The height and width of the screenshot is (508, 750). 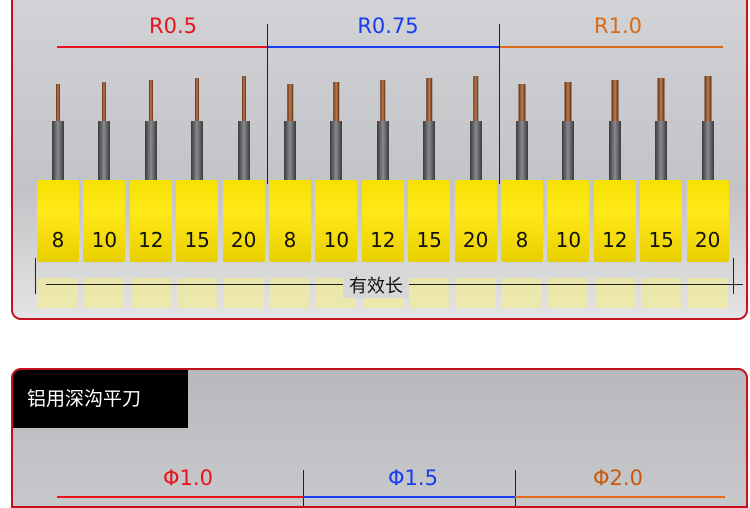 I want to click on group-label-d15: Φ1.5, so click(x=413, y=478).